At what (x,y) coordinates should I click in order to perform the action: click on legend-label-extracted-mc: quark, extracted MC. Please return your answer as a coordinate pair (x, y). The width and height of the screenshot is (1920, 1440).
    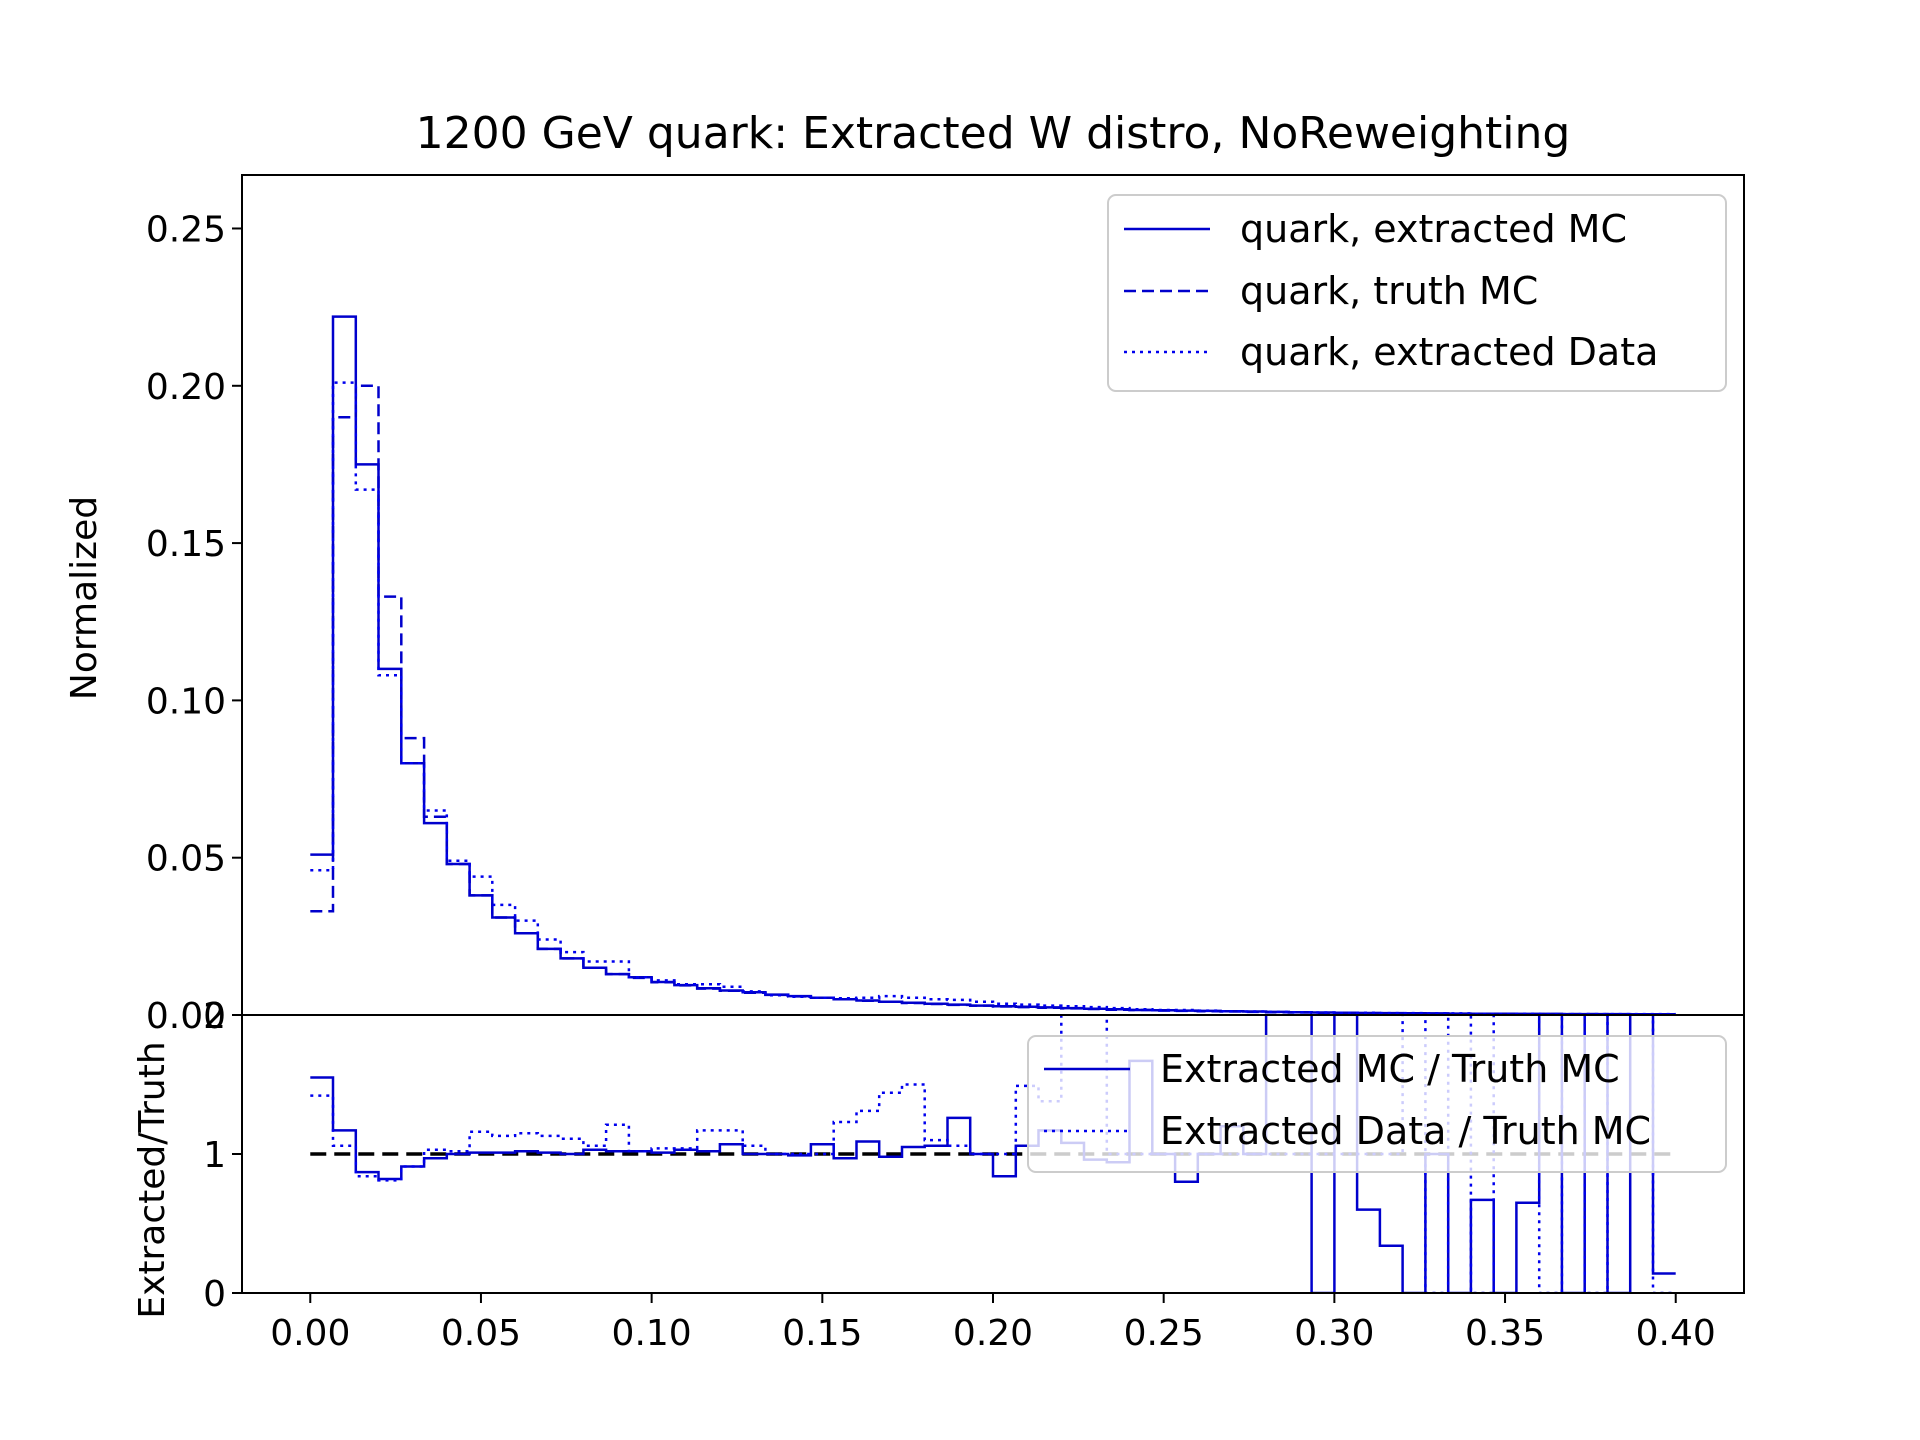
    Looking at the image, I should click on (1433, 229).